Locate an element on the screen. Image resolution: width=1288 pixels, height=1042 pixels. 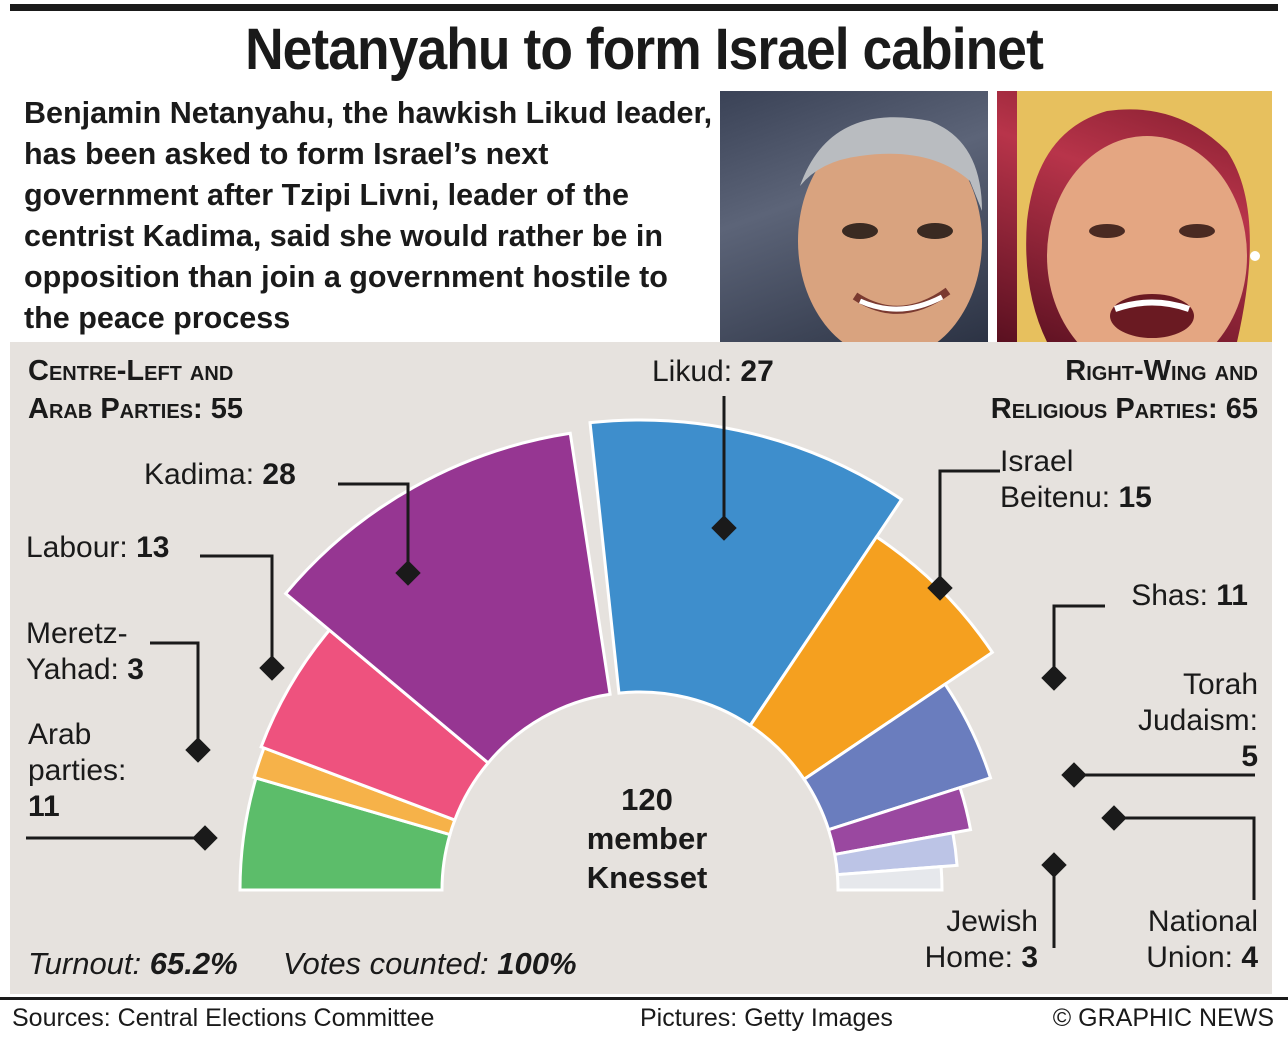
label-kadima: Kadima: 28 is located at coordinates (220, 475).